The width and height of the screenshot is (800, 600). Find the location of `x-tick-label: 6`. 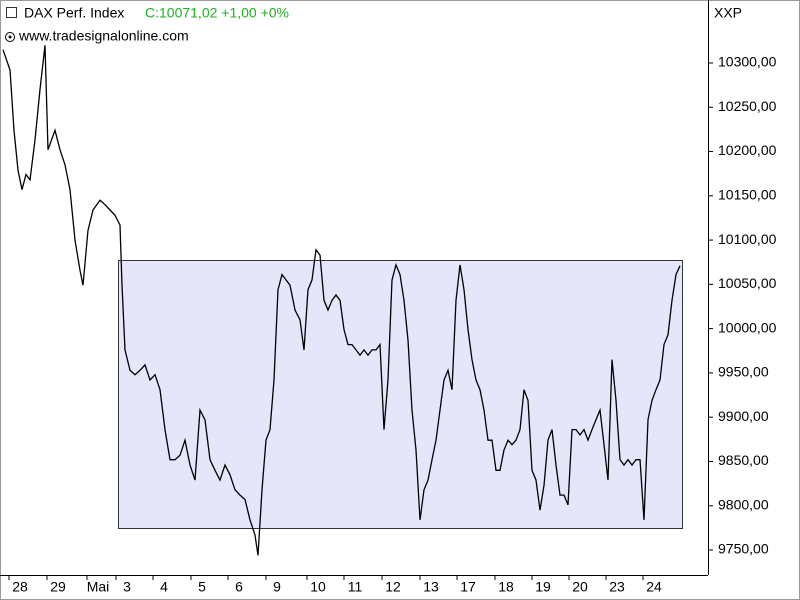

x-tick-label: 6 is located at coordinates (239, 587).